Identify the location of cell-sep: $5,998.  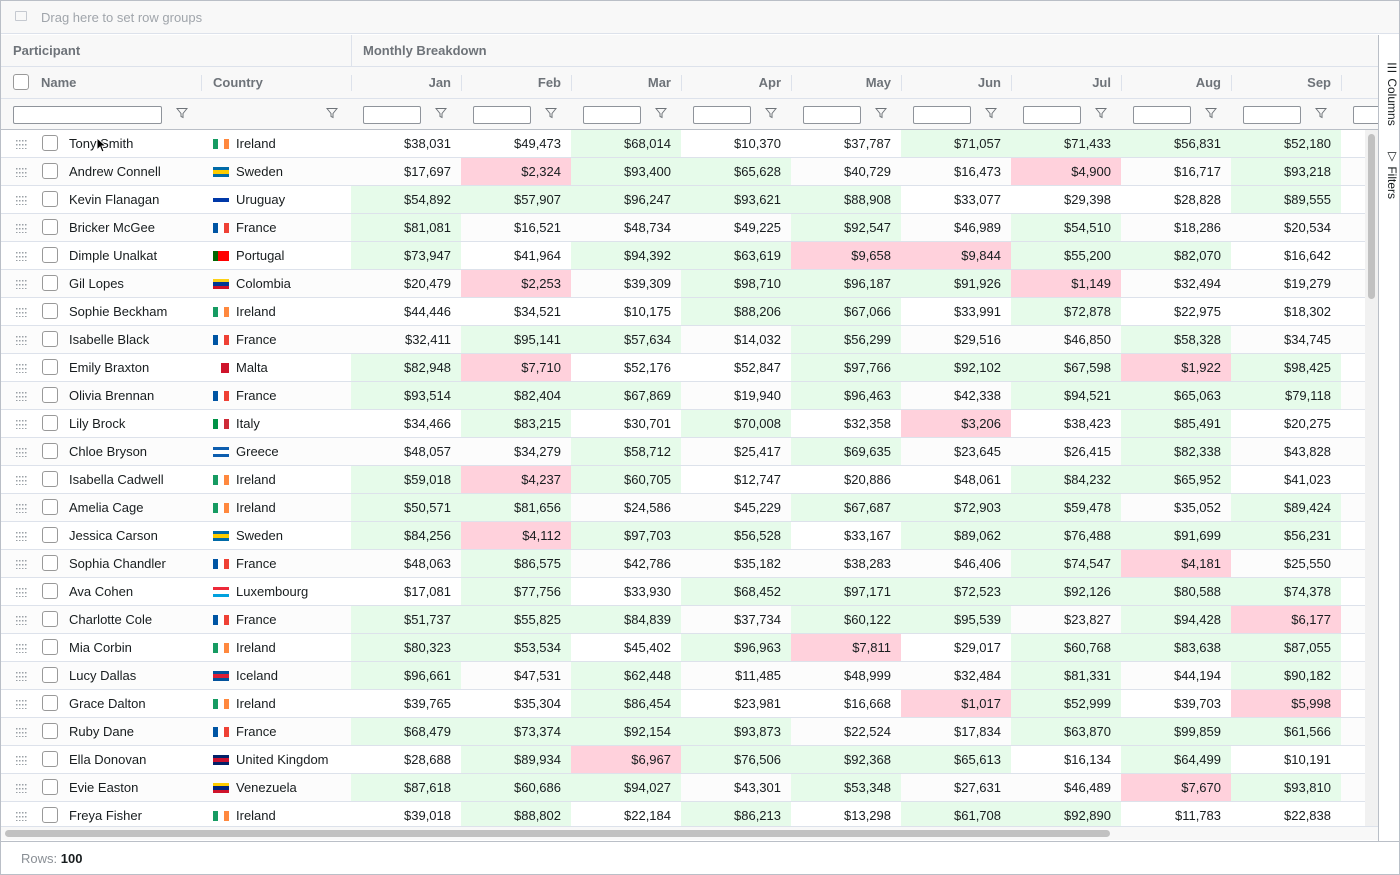
(1286, 703).